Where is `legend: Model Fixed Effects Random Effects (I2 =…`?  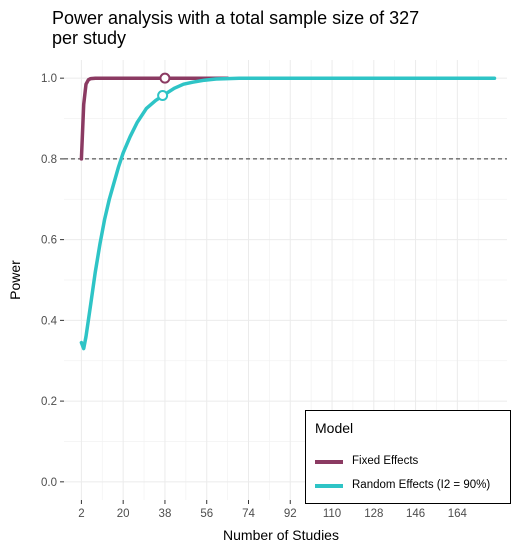 legend: Model Fixed Effects Random Effects (I2 =… is located at coordinates (408, 457).